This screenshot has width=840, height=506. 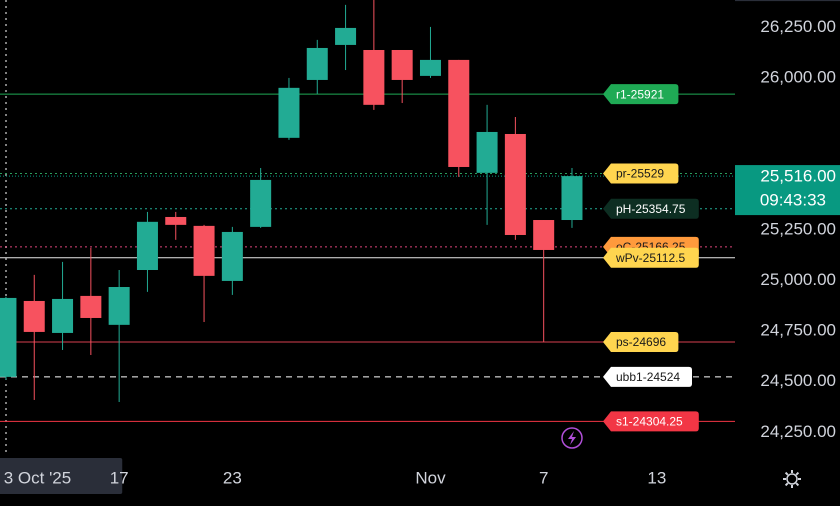 What do you see at coordinates (798, 26) in the screenshot?
I see `y-tick-label: 26,250.00` at bounding box center [798, 26].